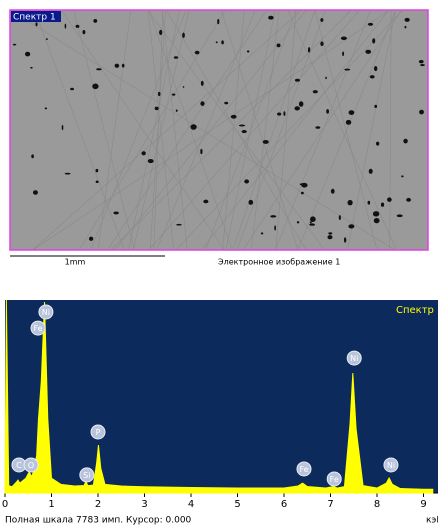 The image size is (438, 526). What do you see at coordinates (237, 504) in the screenshot?
I see `x-tick-label: 5` at bounding box center [237, 504].